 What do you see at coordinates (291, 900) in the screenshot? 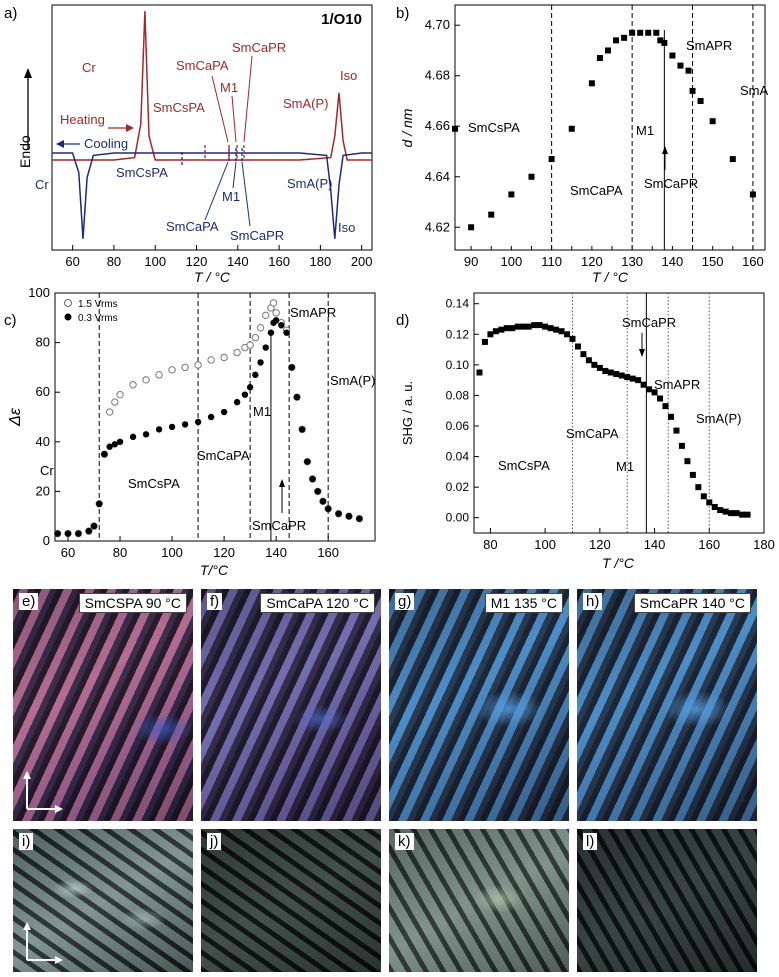
I see `photo-j: j)` at bounding box center [291, 900].